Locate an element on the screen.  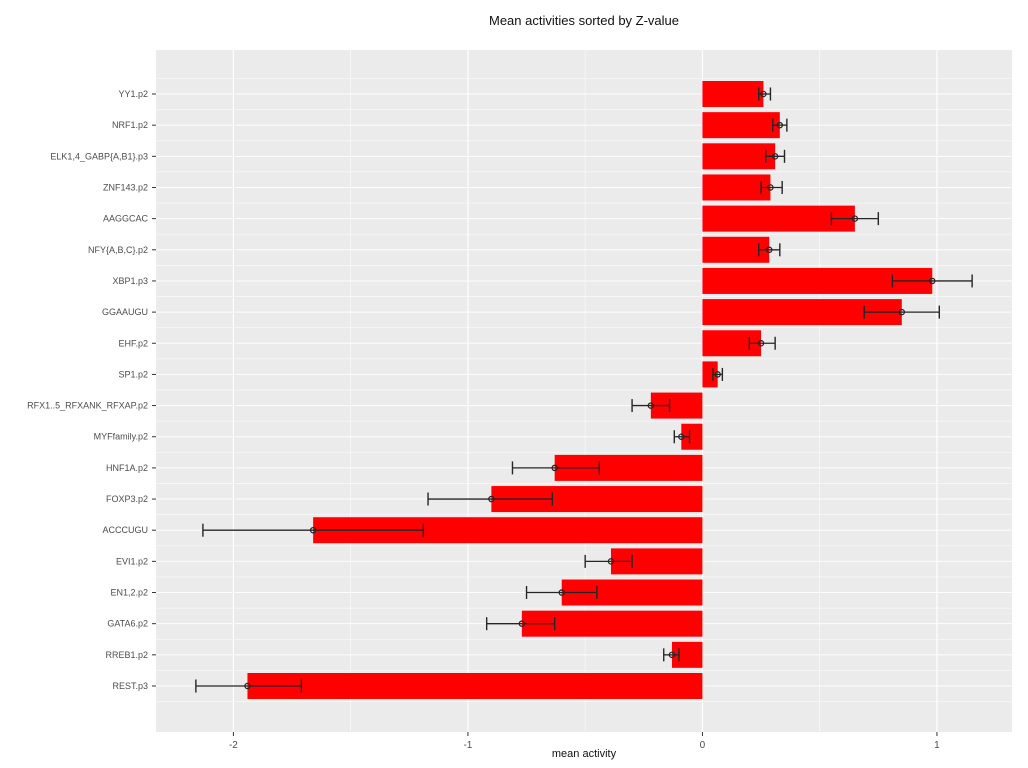
x-tick-label: -2 is located at coordinates (233, 745).